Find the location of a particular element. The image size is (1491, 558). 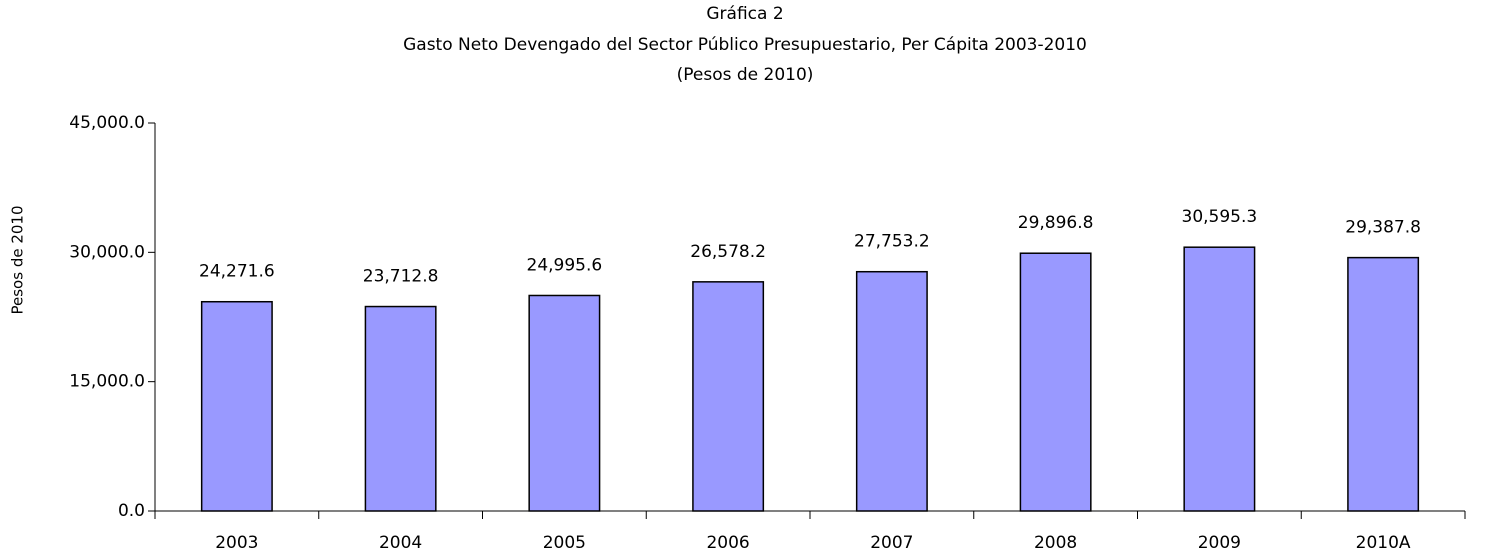

value-label: 29,387.8 is located at coordinates (1383, 228).